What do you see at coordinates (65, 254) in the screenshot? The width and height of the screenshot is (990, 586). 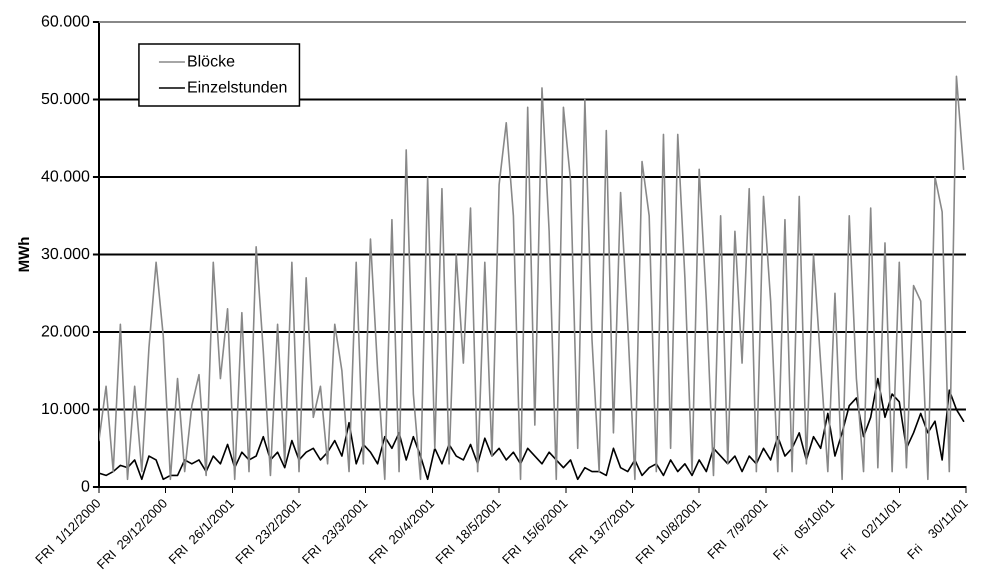 I see `y-tick-label: 30.000` at bounding box center [65, 254].